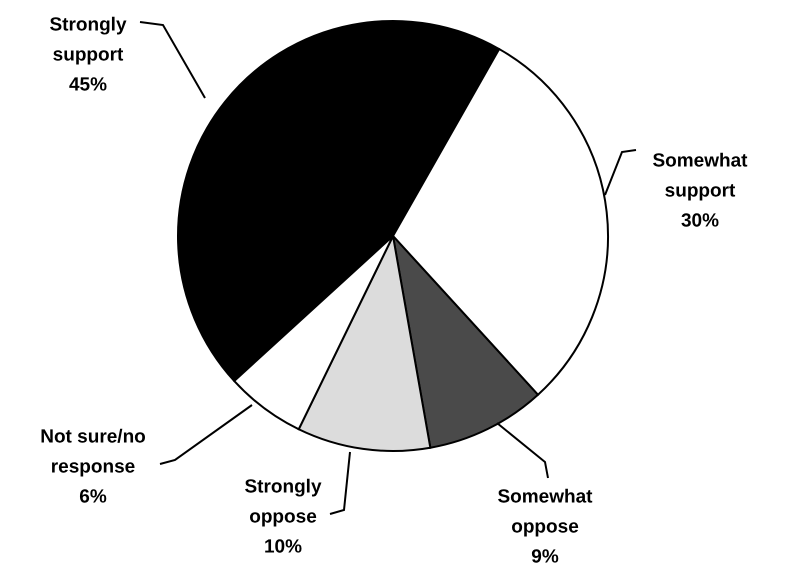  What do you see at coordinates (88, 85) in the screenshot?
I see `data-label: 45%` at bounding box center [88, 85].